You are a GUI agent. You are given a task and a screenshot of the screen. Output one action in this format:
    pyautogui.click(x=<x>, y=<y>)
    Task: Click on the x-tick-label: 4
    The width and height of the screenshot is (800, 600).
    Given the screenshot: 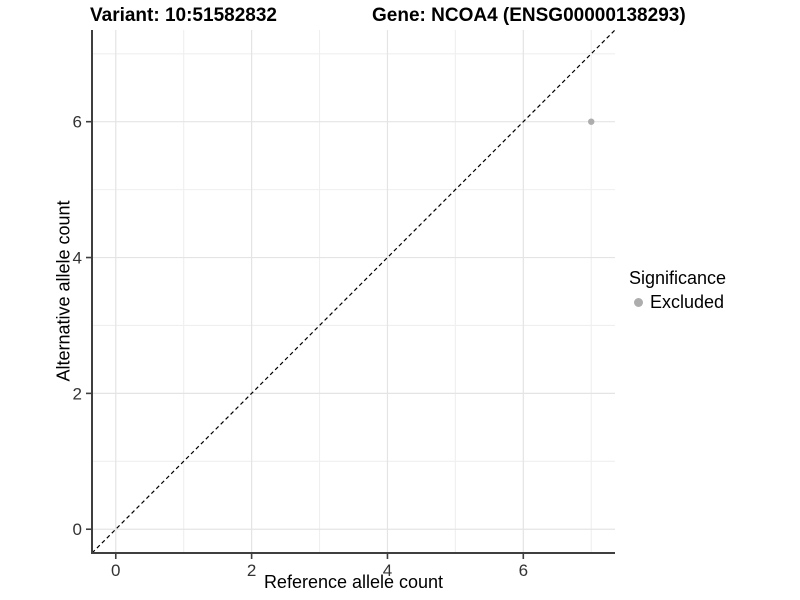 What is the action you would take?
    pyautogui.click(x=387, y=570)
    